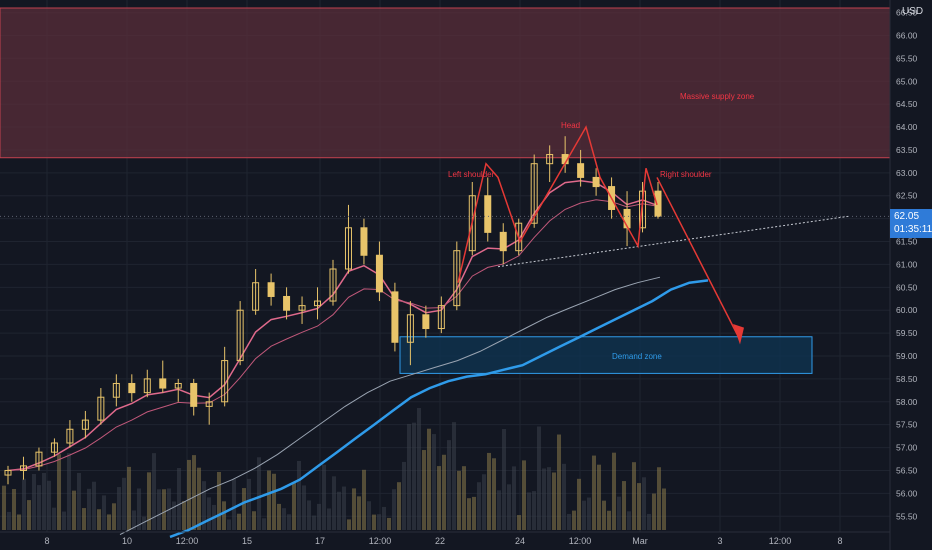  What do you see at coordinates (907, 310) in the screenshot?
I see `price-tick-label: 60.00` at bounding box center [907, 310].